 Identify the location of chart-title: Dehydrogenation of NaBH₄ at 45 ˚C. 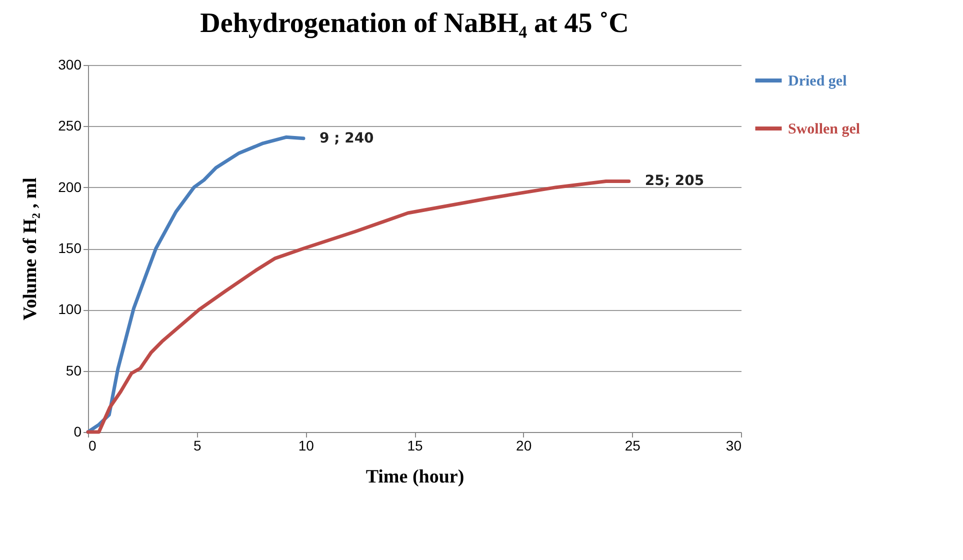
(414, 23).